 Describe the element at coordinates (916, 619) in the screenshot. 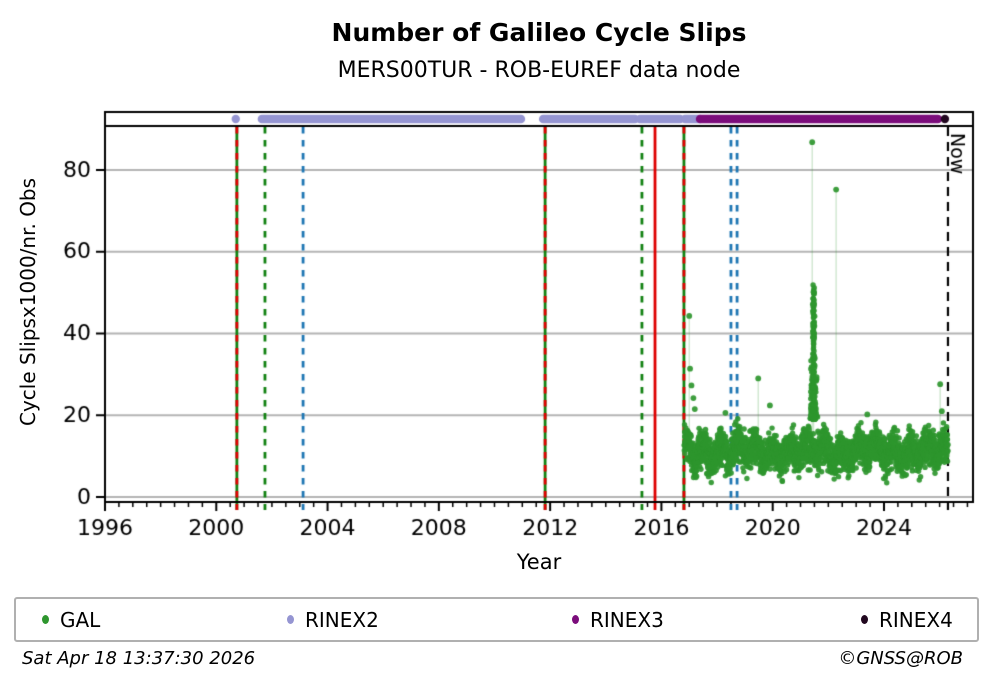

I see `legend-label-rinex4: RINEX4` at that location.